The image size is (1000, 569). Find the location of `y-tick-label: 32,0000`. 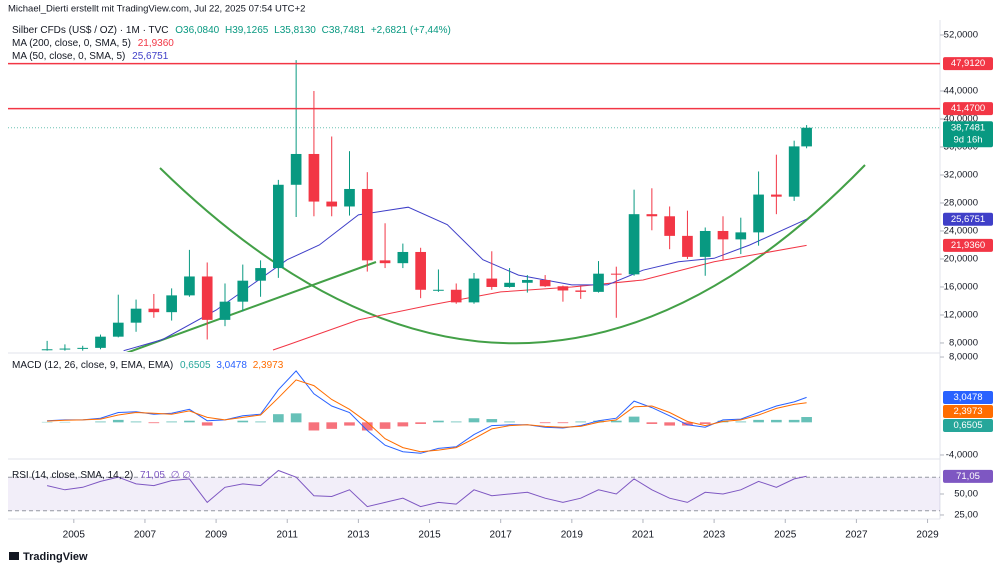

y-tick-label: 32,0000 is located at coordinates (961, 174).